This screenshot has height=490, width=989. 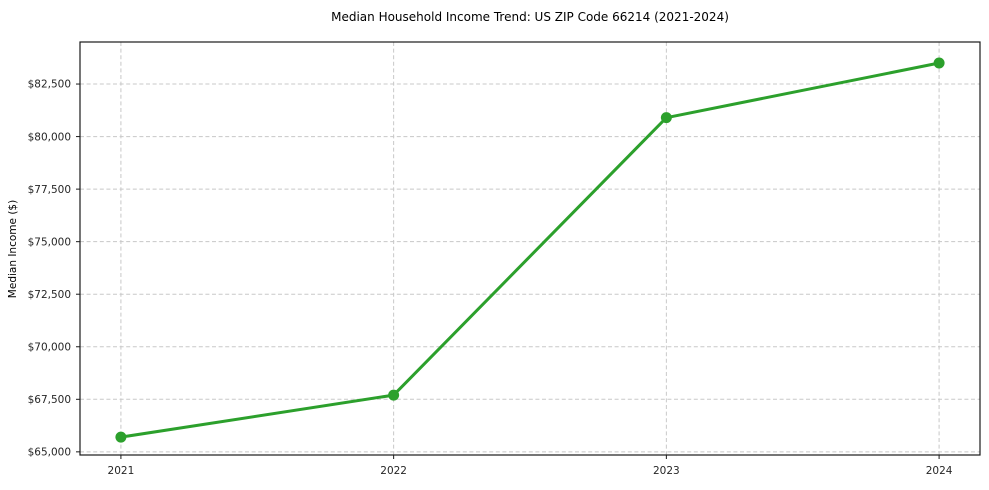 What do you see at coordinates (49, 137) in the screenshot?
I see `y-tick-label: $80,000` at bounding box center [49, 137].